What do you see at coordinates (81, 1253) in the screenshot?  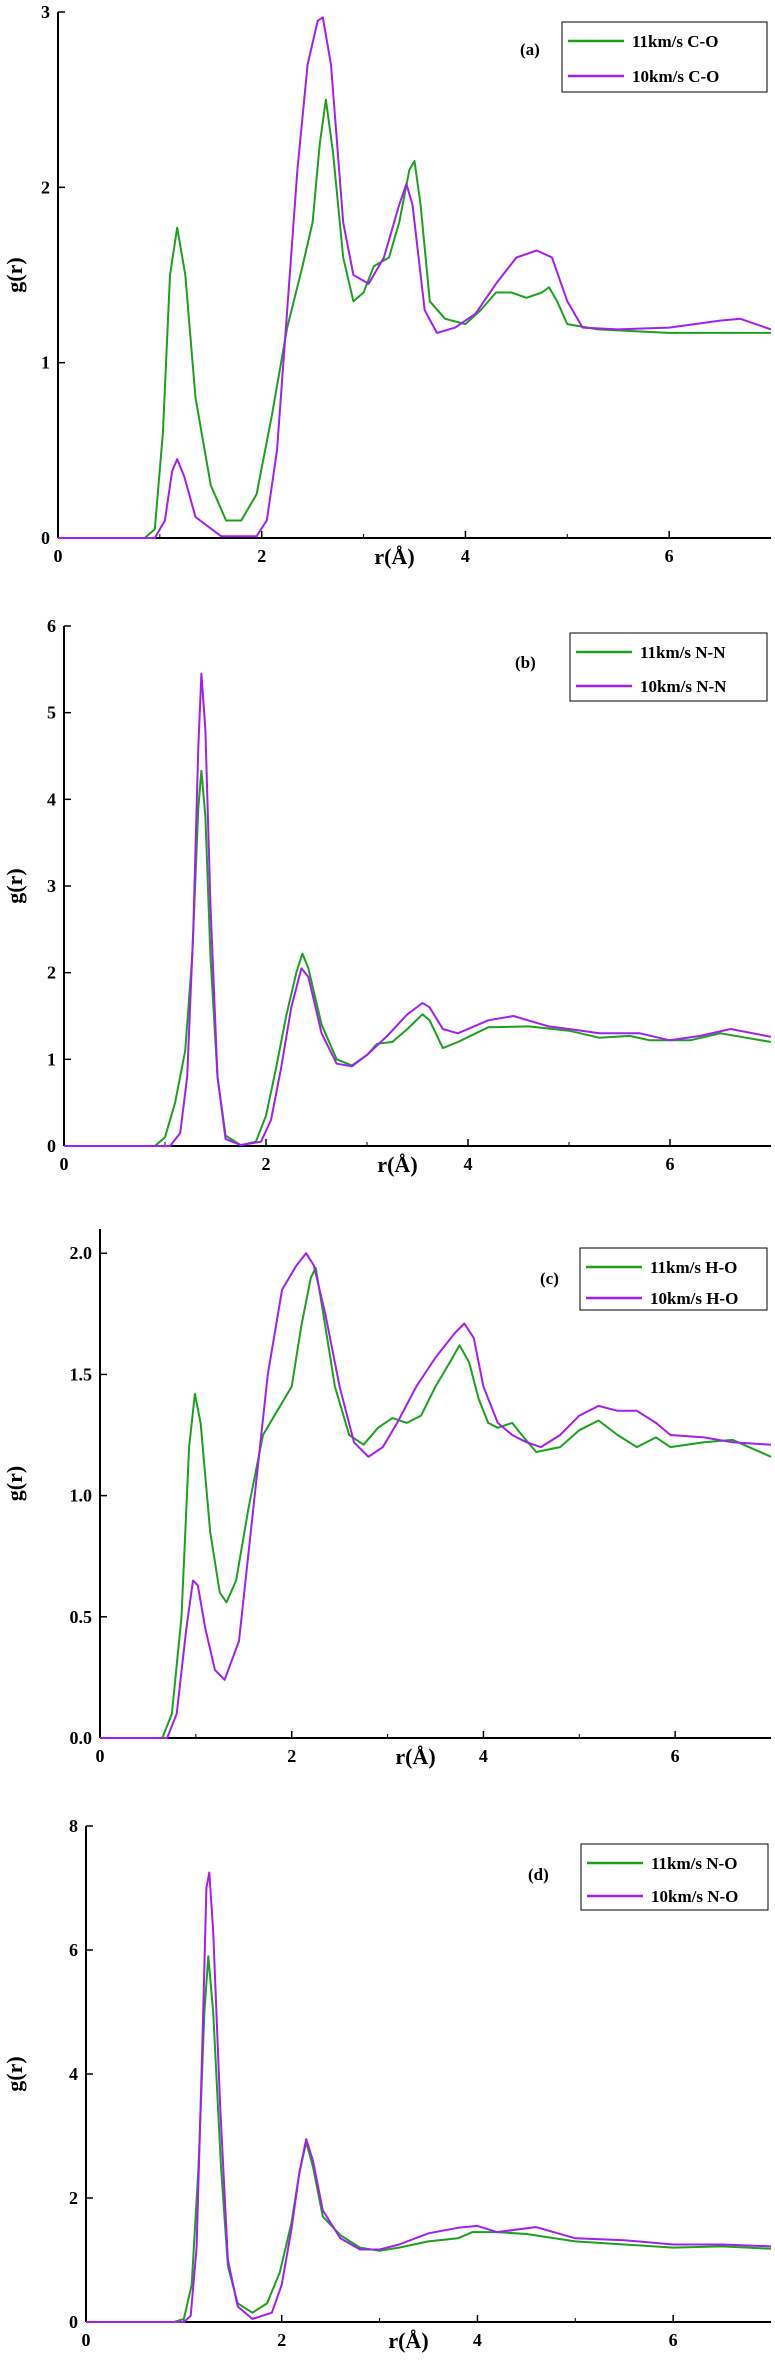 I see `y-tick-label: 2.0` at bounding box center [81, 1253].